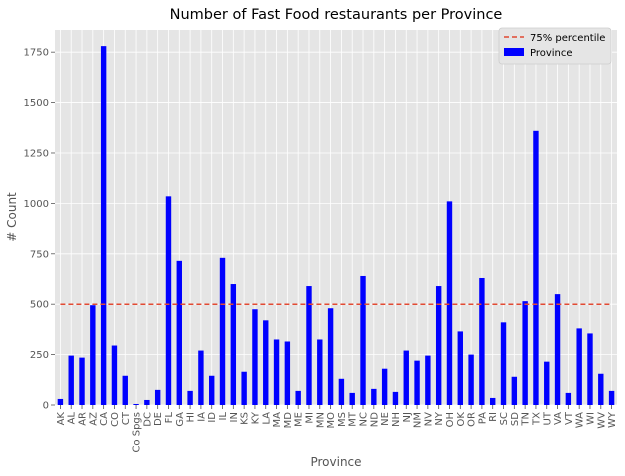 This screenshot has height=476, width=625. Describe the element at coordinates (515, 419) in the screenshot. I see `x-tick-label: SD` at that location.